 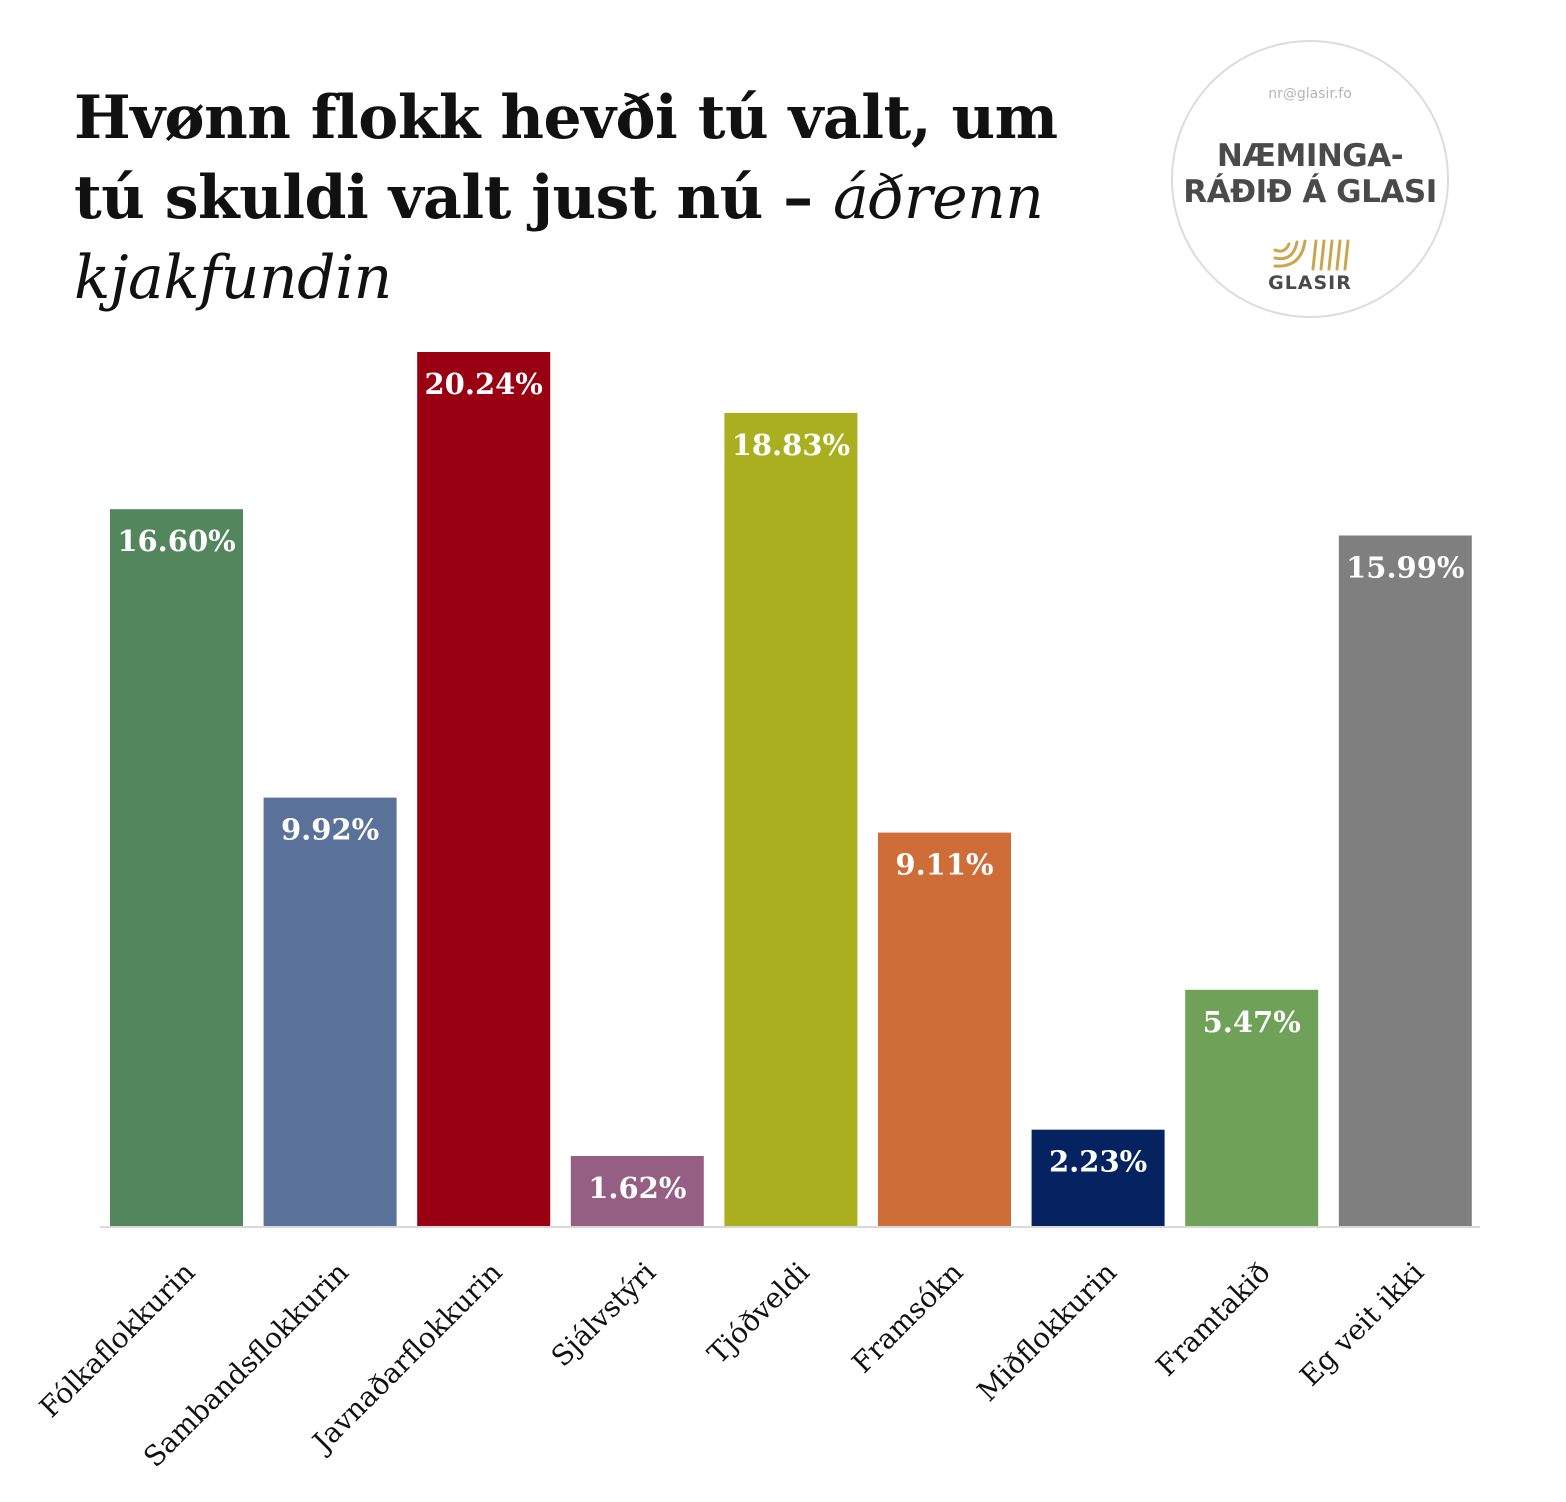 I want to click on logo-brand: GLASIR, so click(x=1310, y=283).